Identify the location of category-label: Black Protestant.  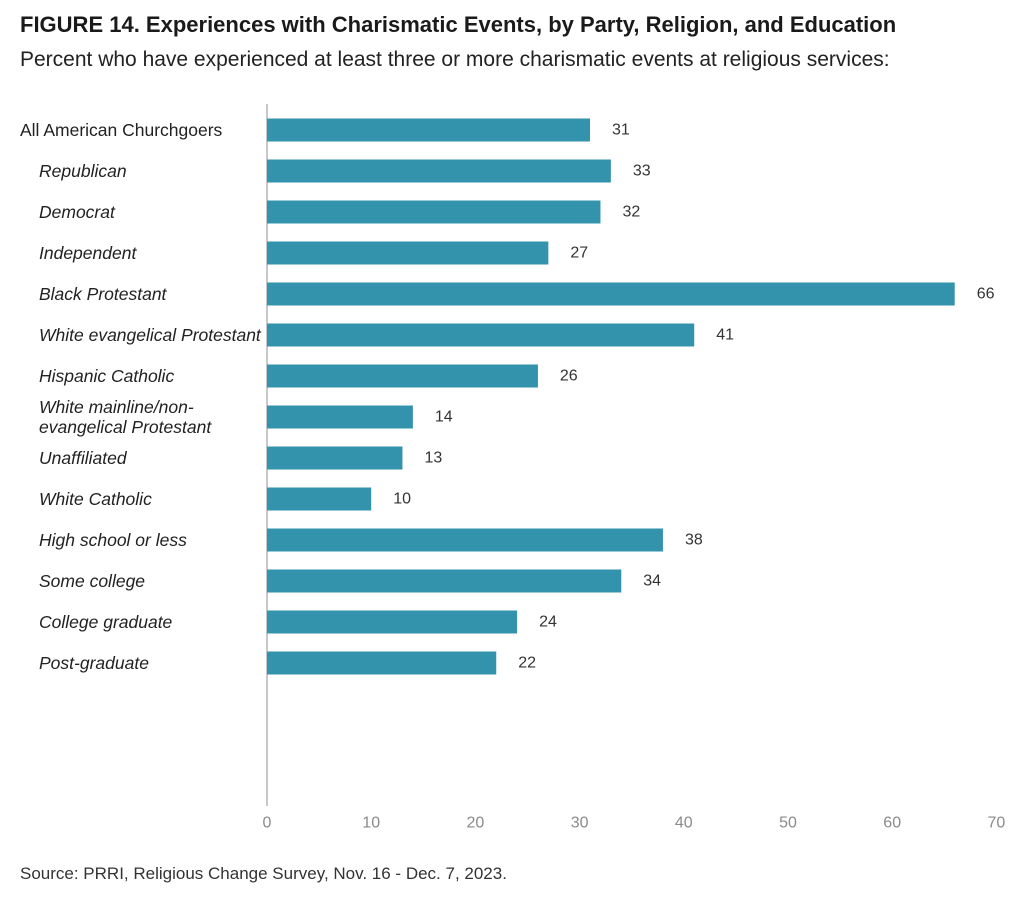
(103, 294).